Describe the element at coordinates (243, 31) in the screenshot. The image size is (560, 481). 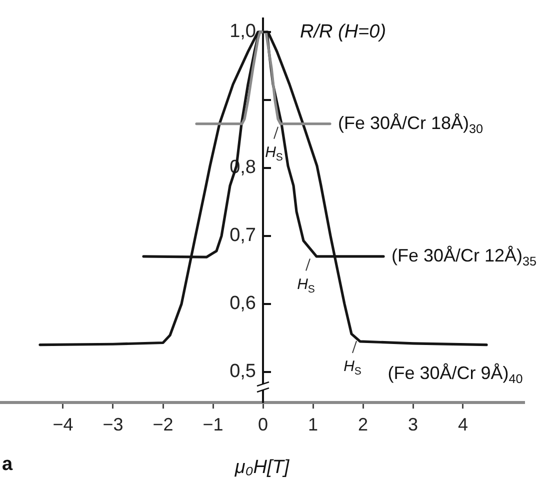
I see `y-tick-label: 1,0` at that location.